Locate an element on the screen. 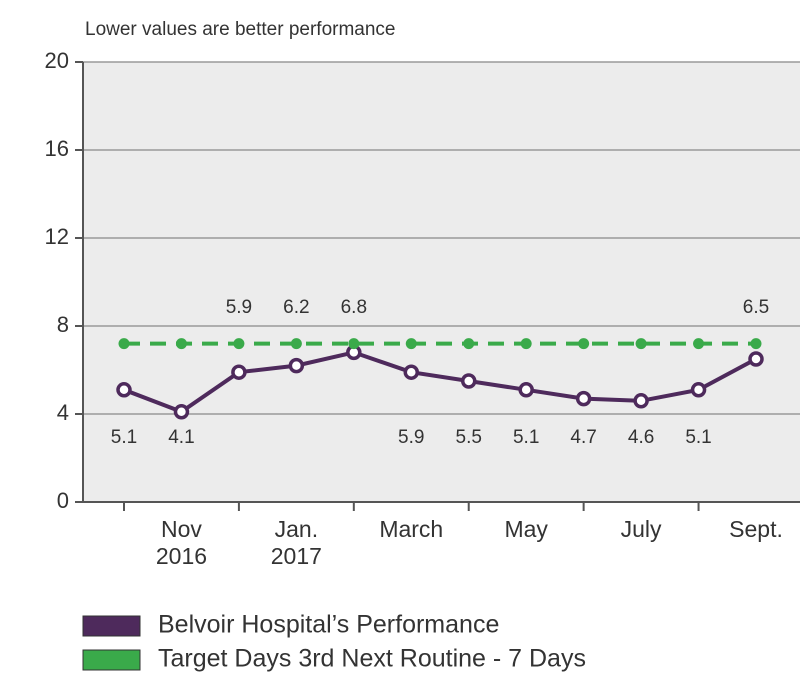  legend-label: Belvoir Hospital’s Performance is located at coordinates (328, 625).